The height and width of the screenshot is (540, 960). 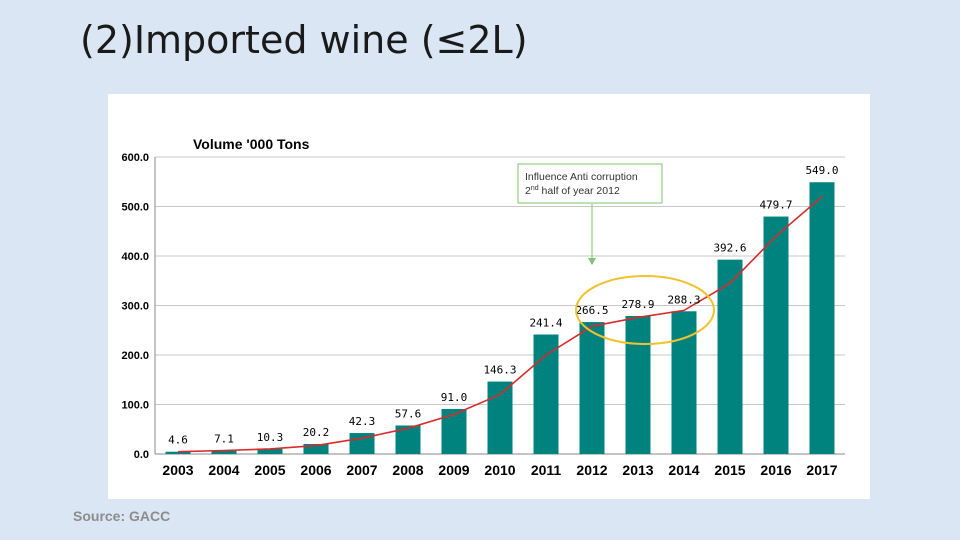 What do you see at coordinates (304, 40) in the screenshot?
I see `slide-title: (2)Imported wine (≤2L)` at bounding box center [304, 40].